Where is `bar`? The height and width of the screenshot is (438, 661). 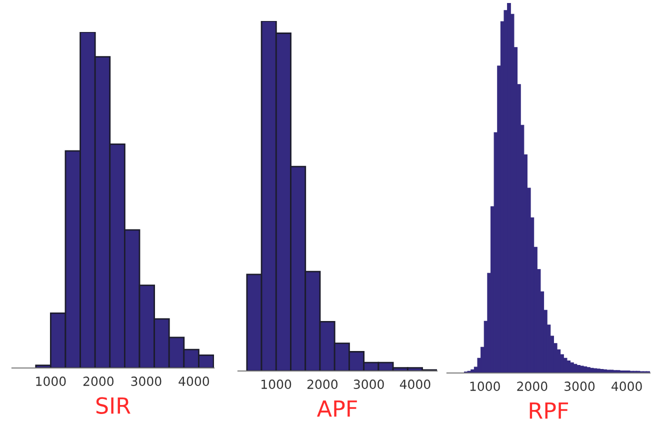 bar is located at coordinates (568, 366).